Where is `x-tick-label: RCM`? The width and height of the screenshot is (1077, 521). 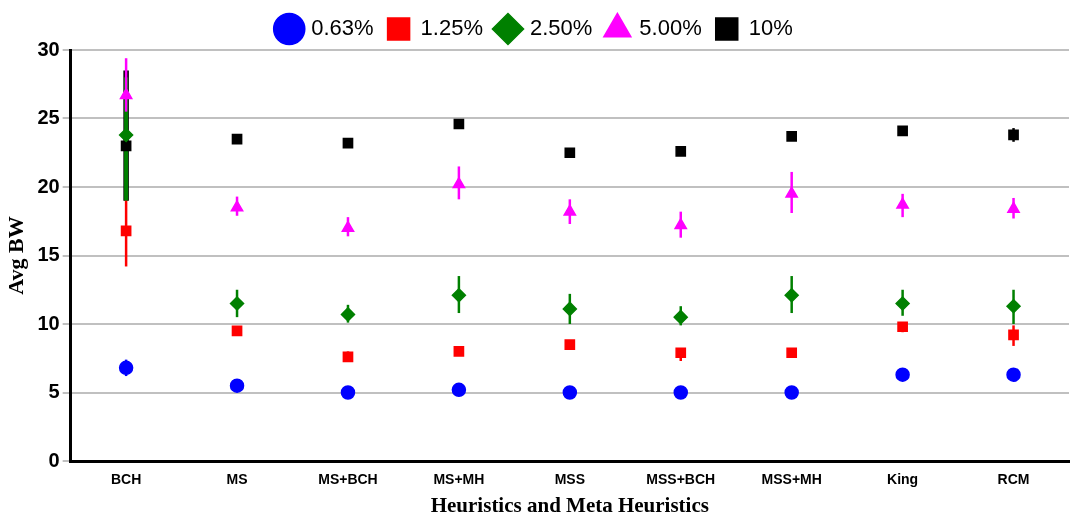
x-tick-label: RCM is located at coordinates (1013, 479).